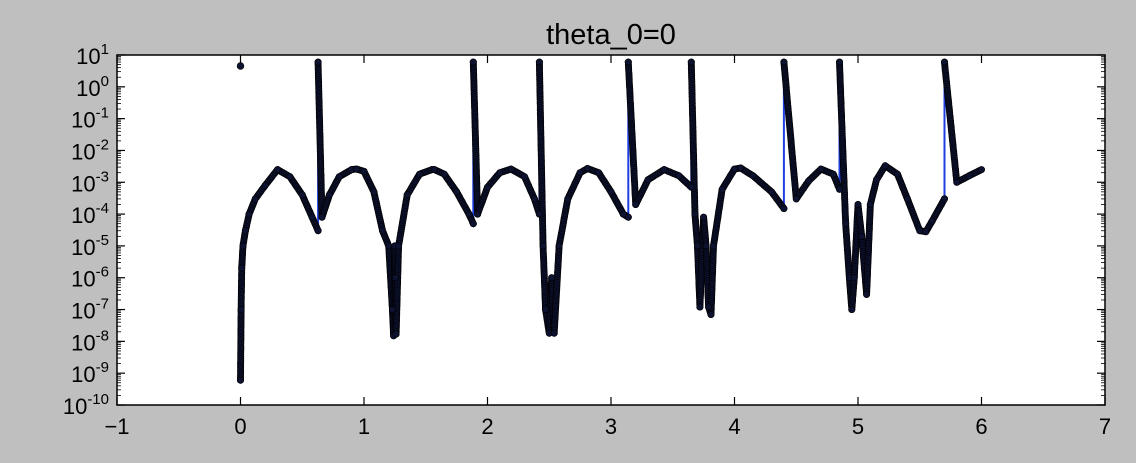 This screenshot has height=463, width=1136. What do you see at coordinates (240, 66) in the screenshot?
I see `isolated-point` at bounding box center [240, 66].